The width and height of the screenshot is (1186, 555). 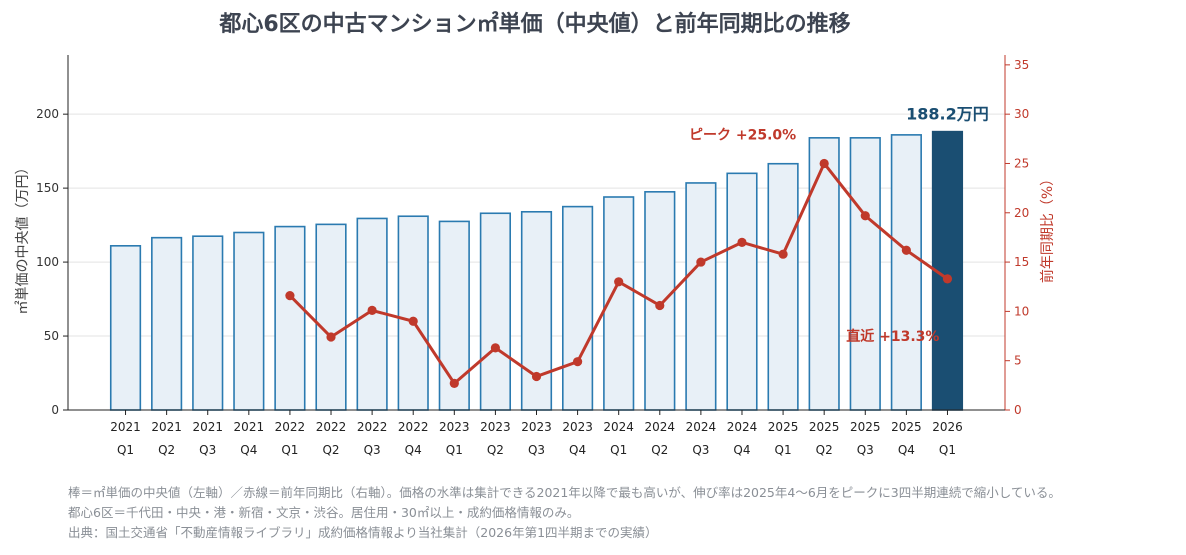 I want to click on right-tick-label: 25, so click(x=1021, y=163).